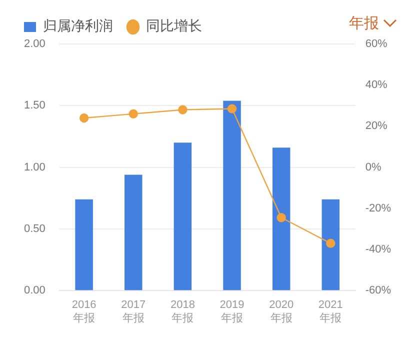 The height and width of the screenshot is (341, 415). What do you see at coordinates (35, 44) in the screenshot?
I see `y-tick-label: 2.00` at bounding box center [35, 44].